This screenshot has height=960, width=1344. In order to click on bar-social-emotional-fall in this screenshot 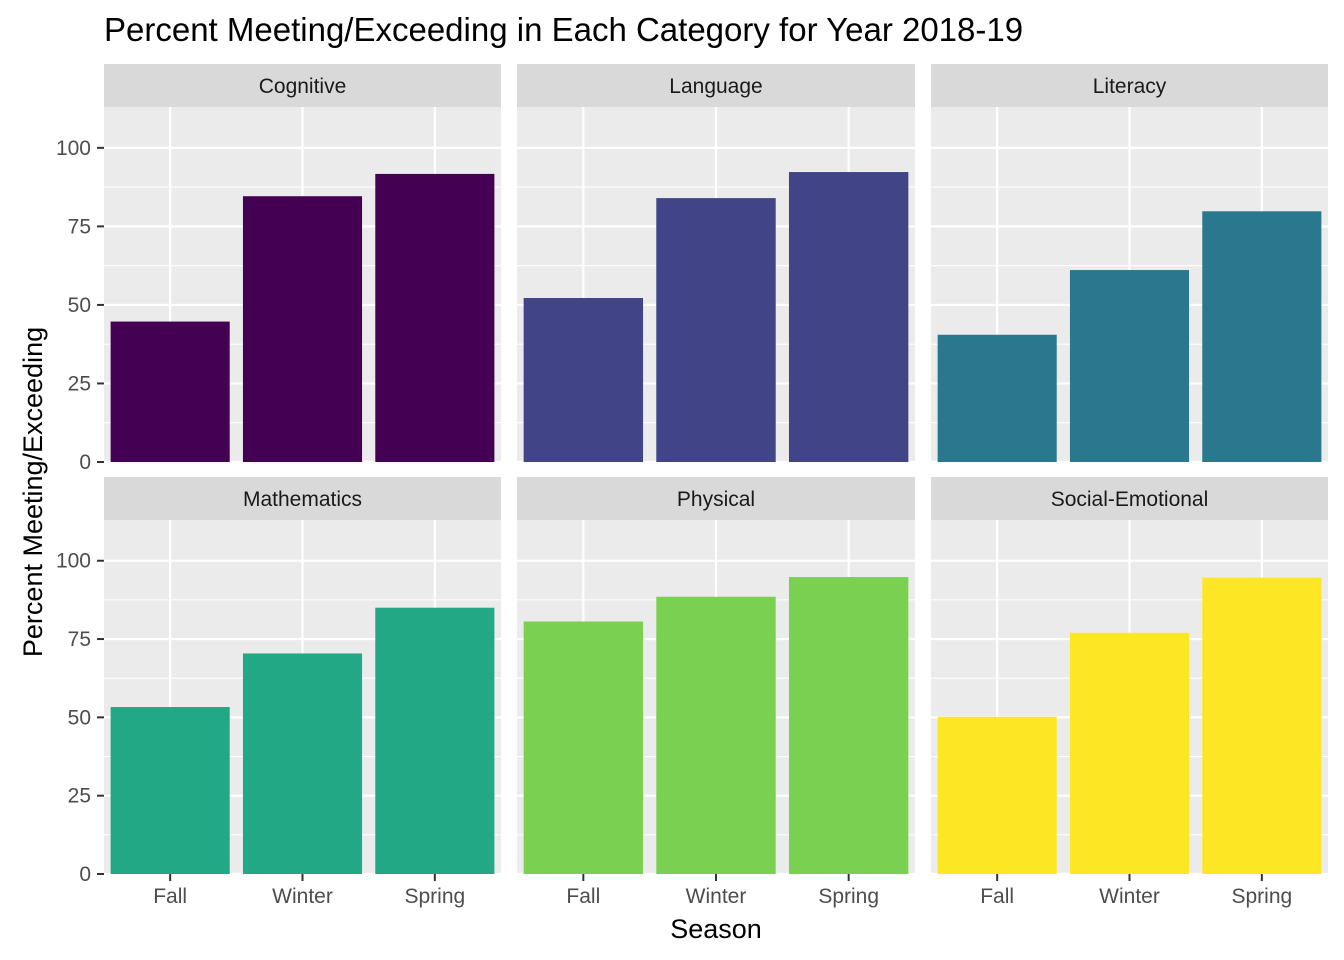, I will do `click(997, 795)`.